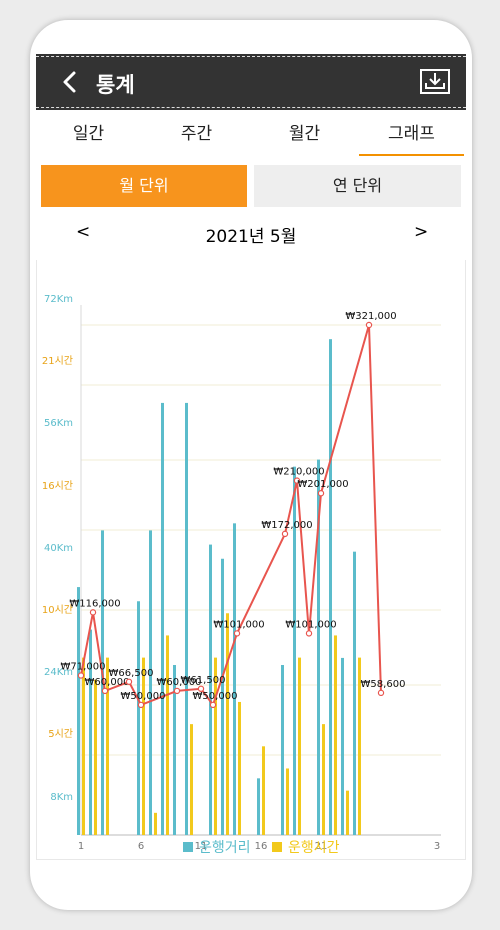  What do you see at coordinates (83, 232) in the screenshot?
I see `prev-month-button: <` at bounding box center [83, 232].